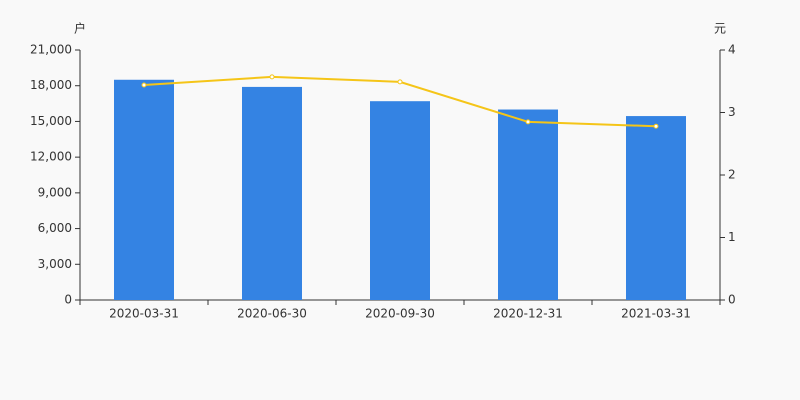 The width and height of the screenshot is (800, 400). I want to click on y-tick-label: 18,000, so click(51, 85).